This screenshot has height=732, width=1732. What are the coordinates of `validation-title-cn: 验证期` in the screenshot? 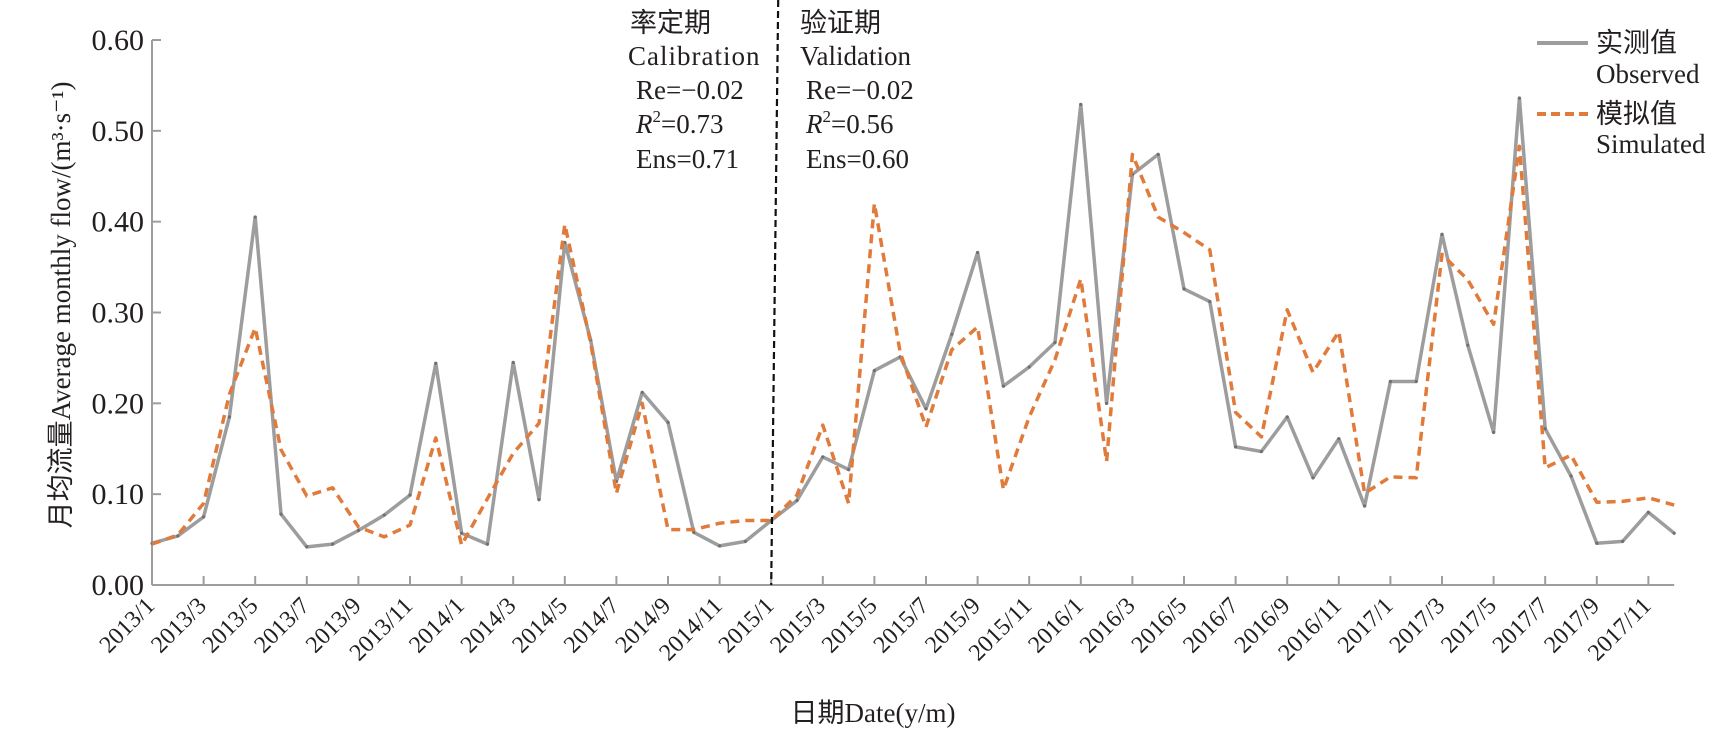 It's located at (840, 23).